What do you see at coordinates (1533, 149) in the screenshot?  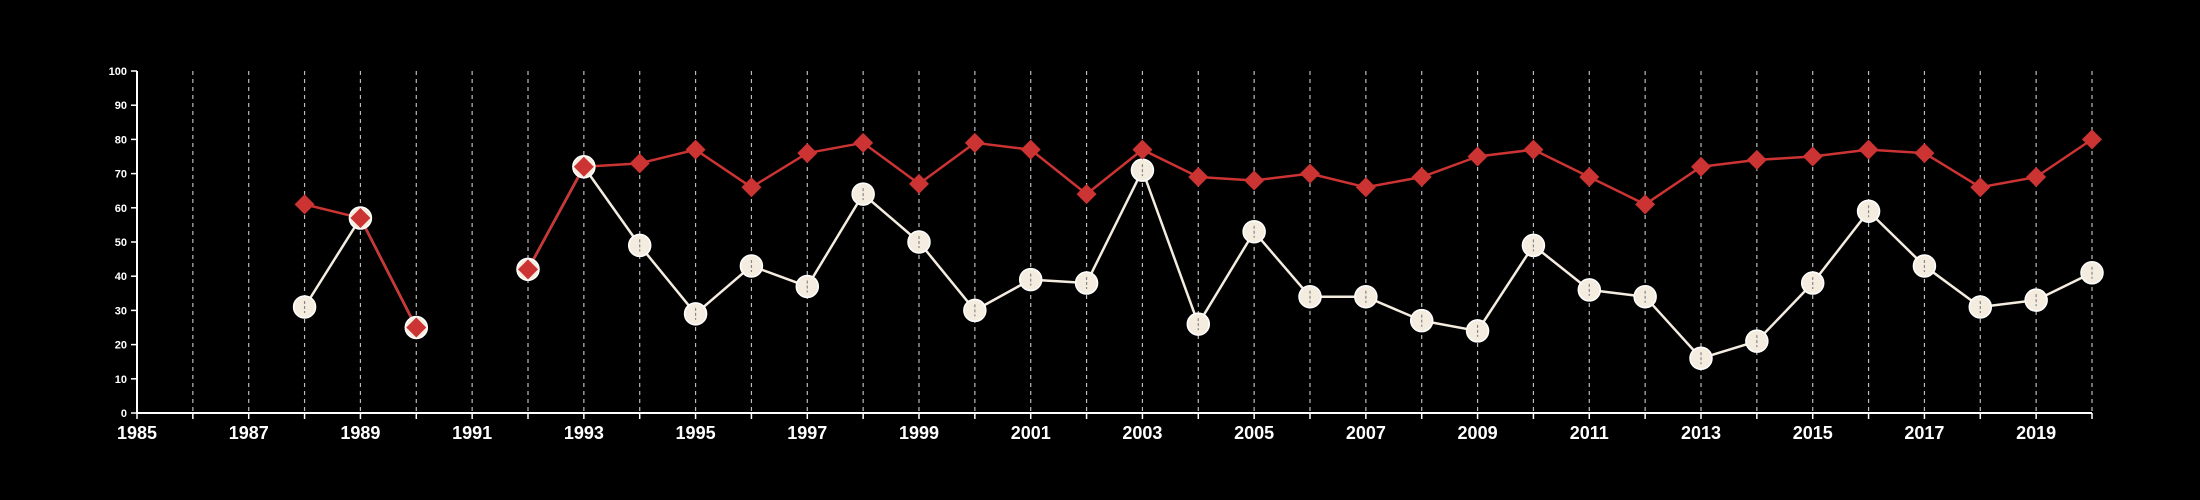 I see `series-0-point-2010` at bounding box center [1533, 149].